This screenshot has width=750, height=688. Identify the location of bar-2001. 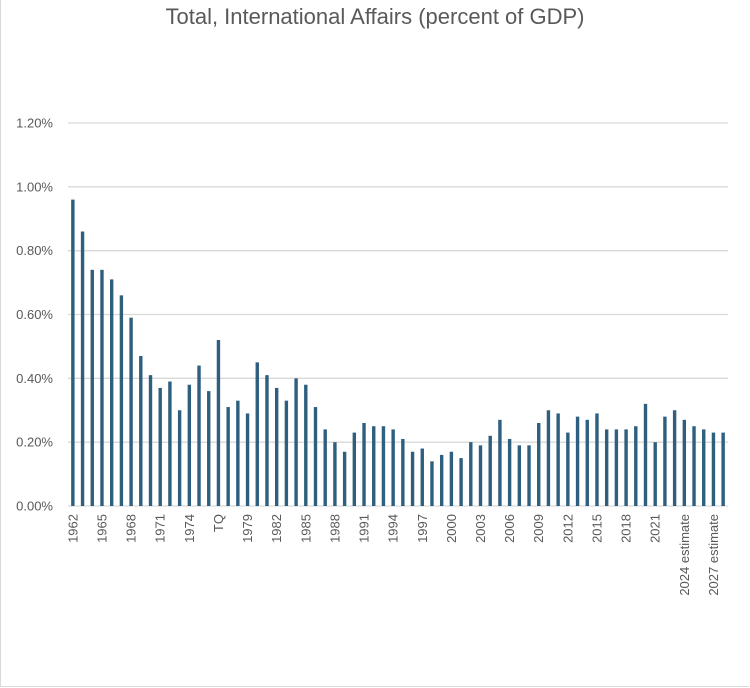
(461, 482).